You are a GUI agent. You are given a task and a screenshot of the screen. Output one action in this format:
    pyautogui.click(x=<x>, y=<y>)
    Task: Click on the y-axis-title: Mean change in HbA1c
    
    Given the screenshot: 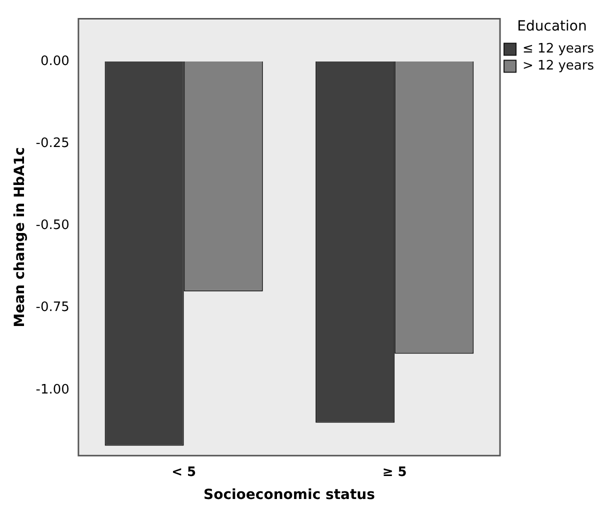 What is the action you would take?
    pyautogui.click(x=20, y=237)
    